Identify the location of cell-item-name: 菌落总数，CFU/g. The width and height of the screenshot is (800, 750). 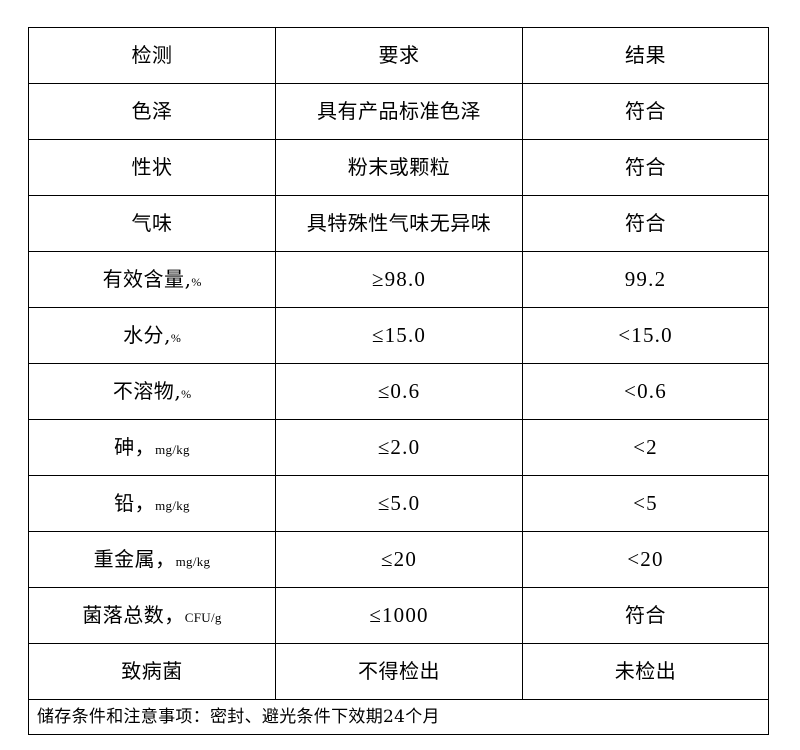
(152, 615).